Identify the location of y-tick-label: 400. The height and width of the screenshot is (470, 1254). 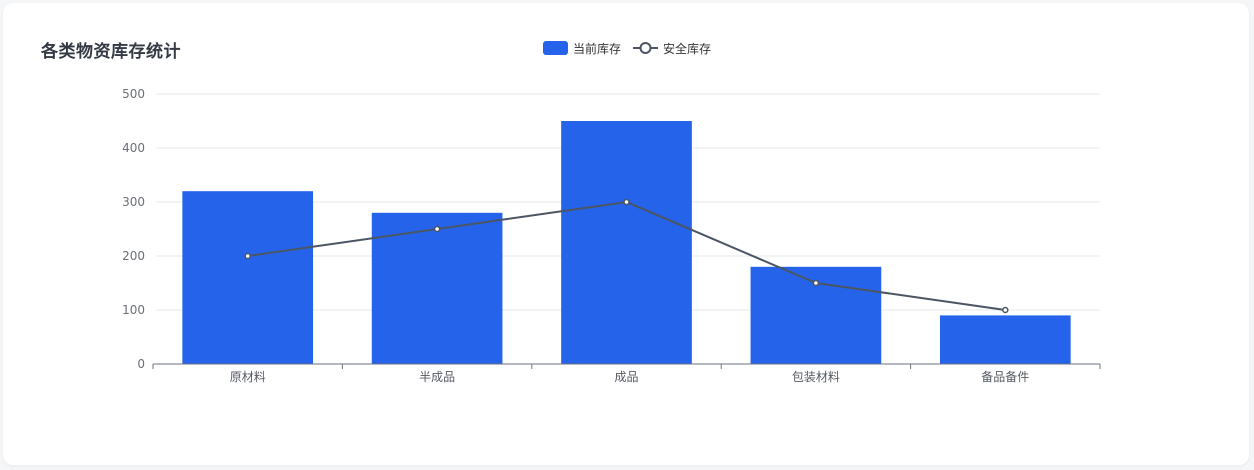
(133, 148).